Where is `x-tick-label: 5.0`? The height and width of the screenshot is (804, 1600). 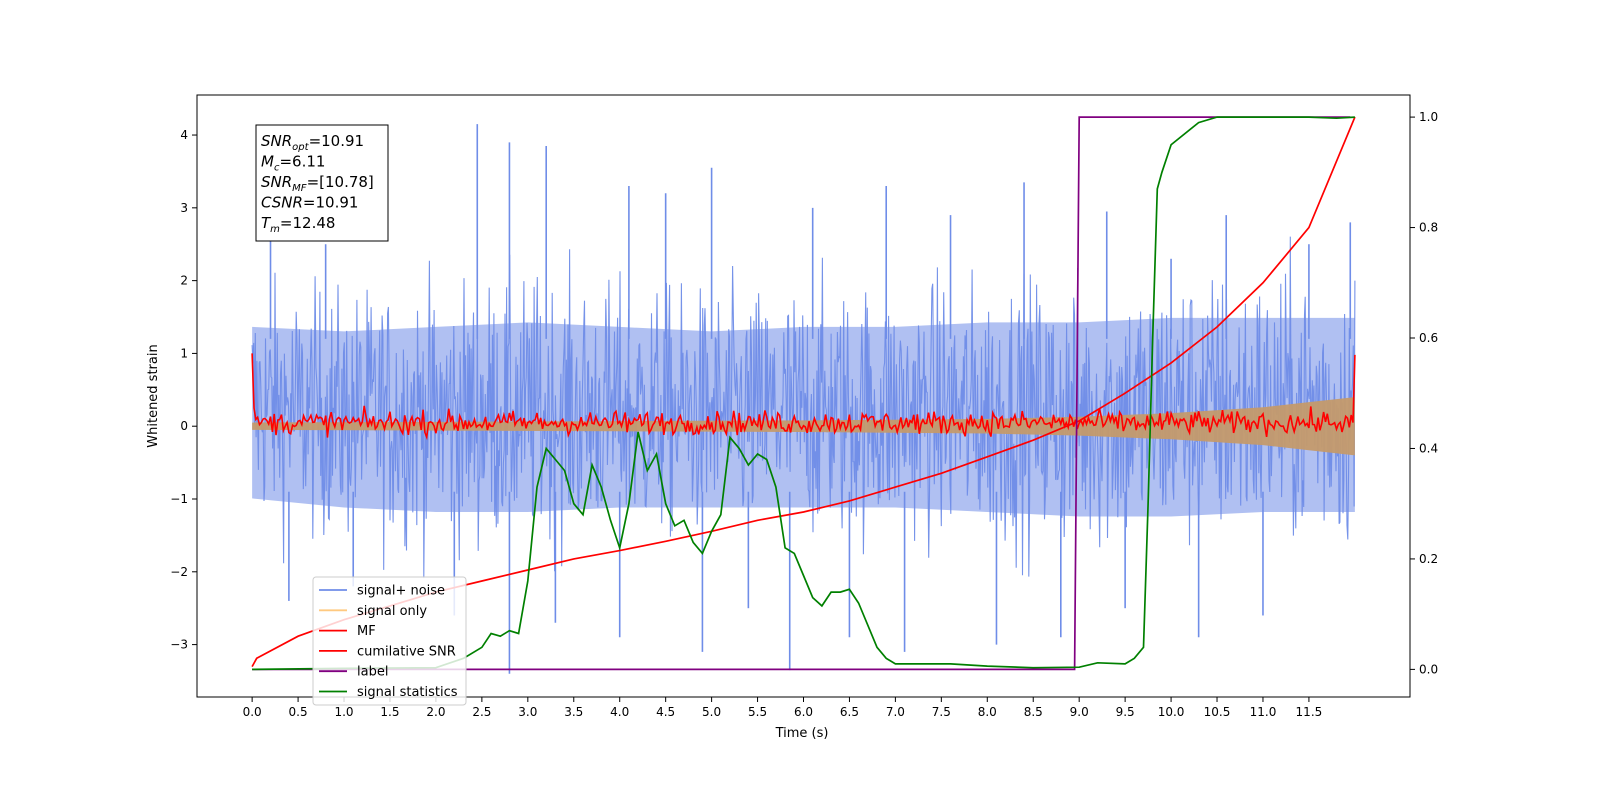
x-tick-label: 5.0 is located at coordinates (711, 712).